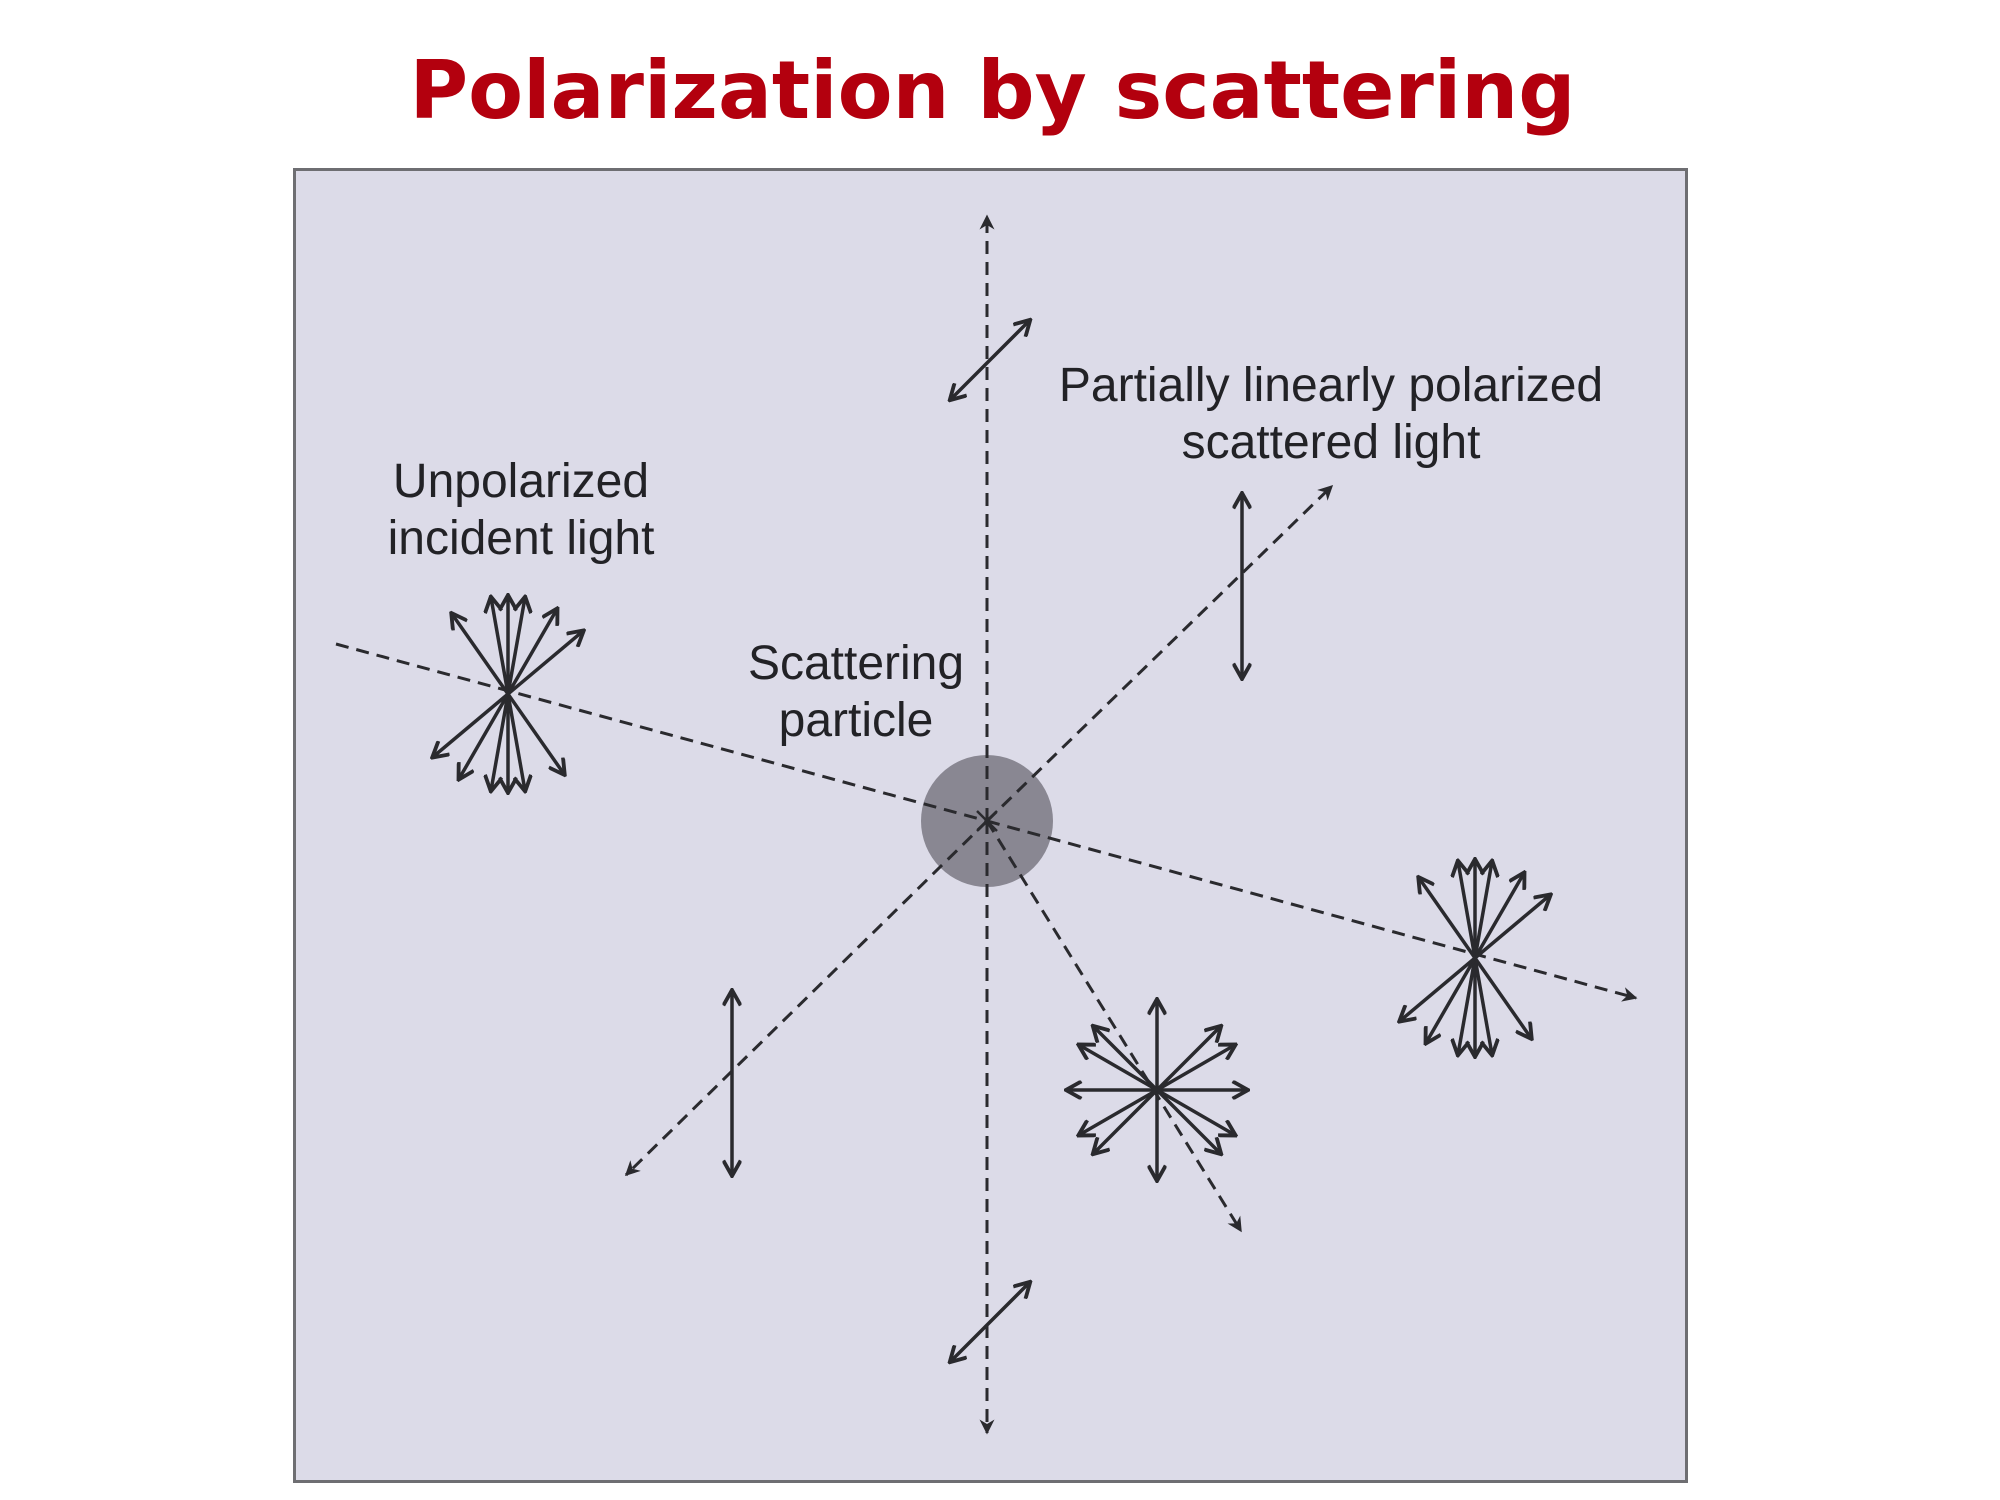 The width and height of the screenshot is (2000, 1500). What do you see at coordinates (992, 90) in the screenshot?
I see `slide-title: Polarization by scattering` at bounding box center [992, 90].